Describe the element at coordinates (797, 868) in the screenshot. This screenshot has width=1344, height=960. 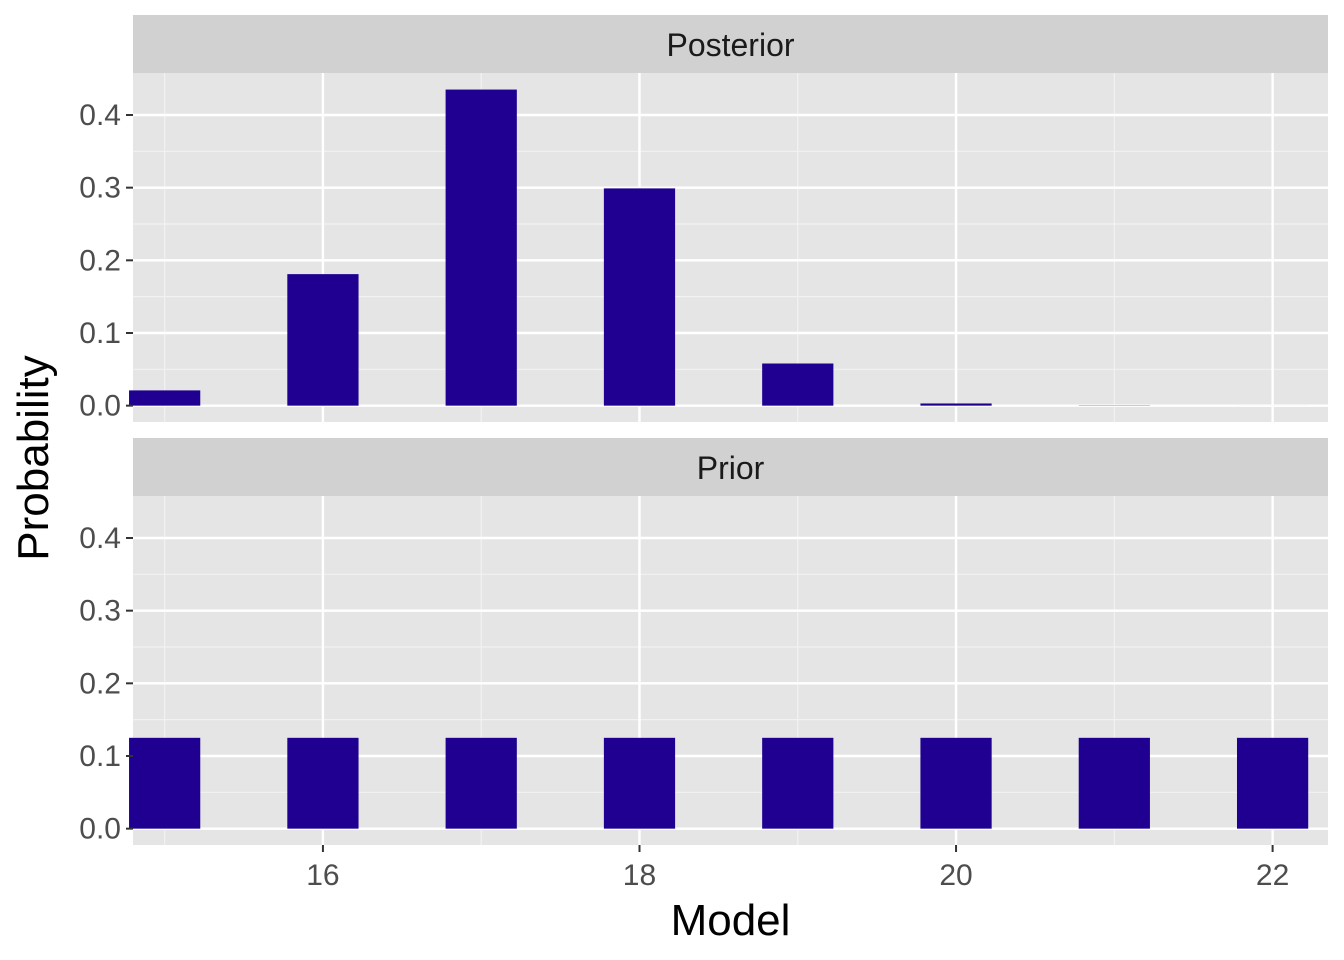
I see `x-axis: 16 18 20 22` at that location.